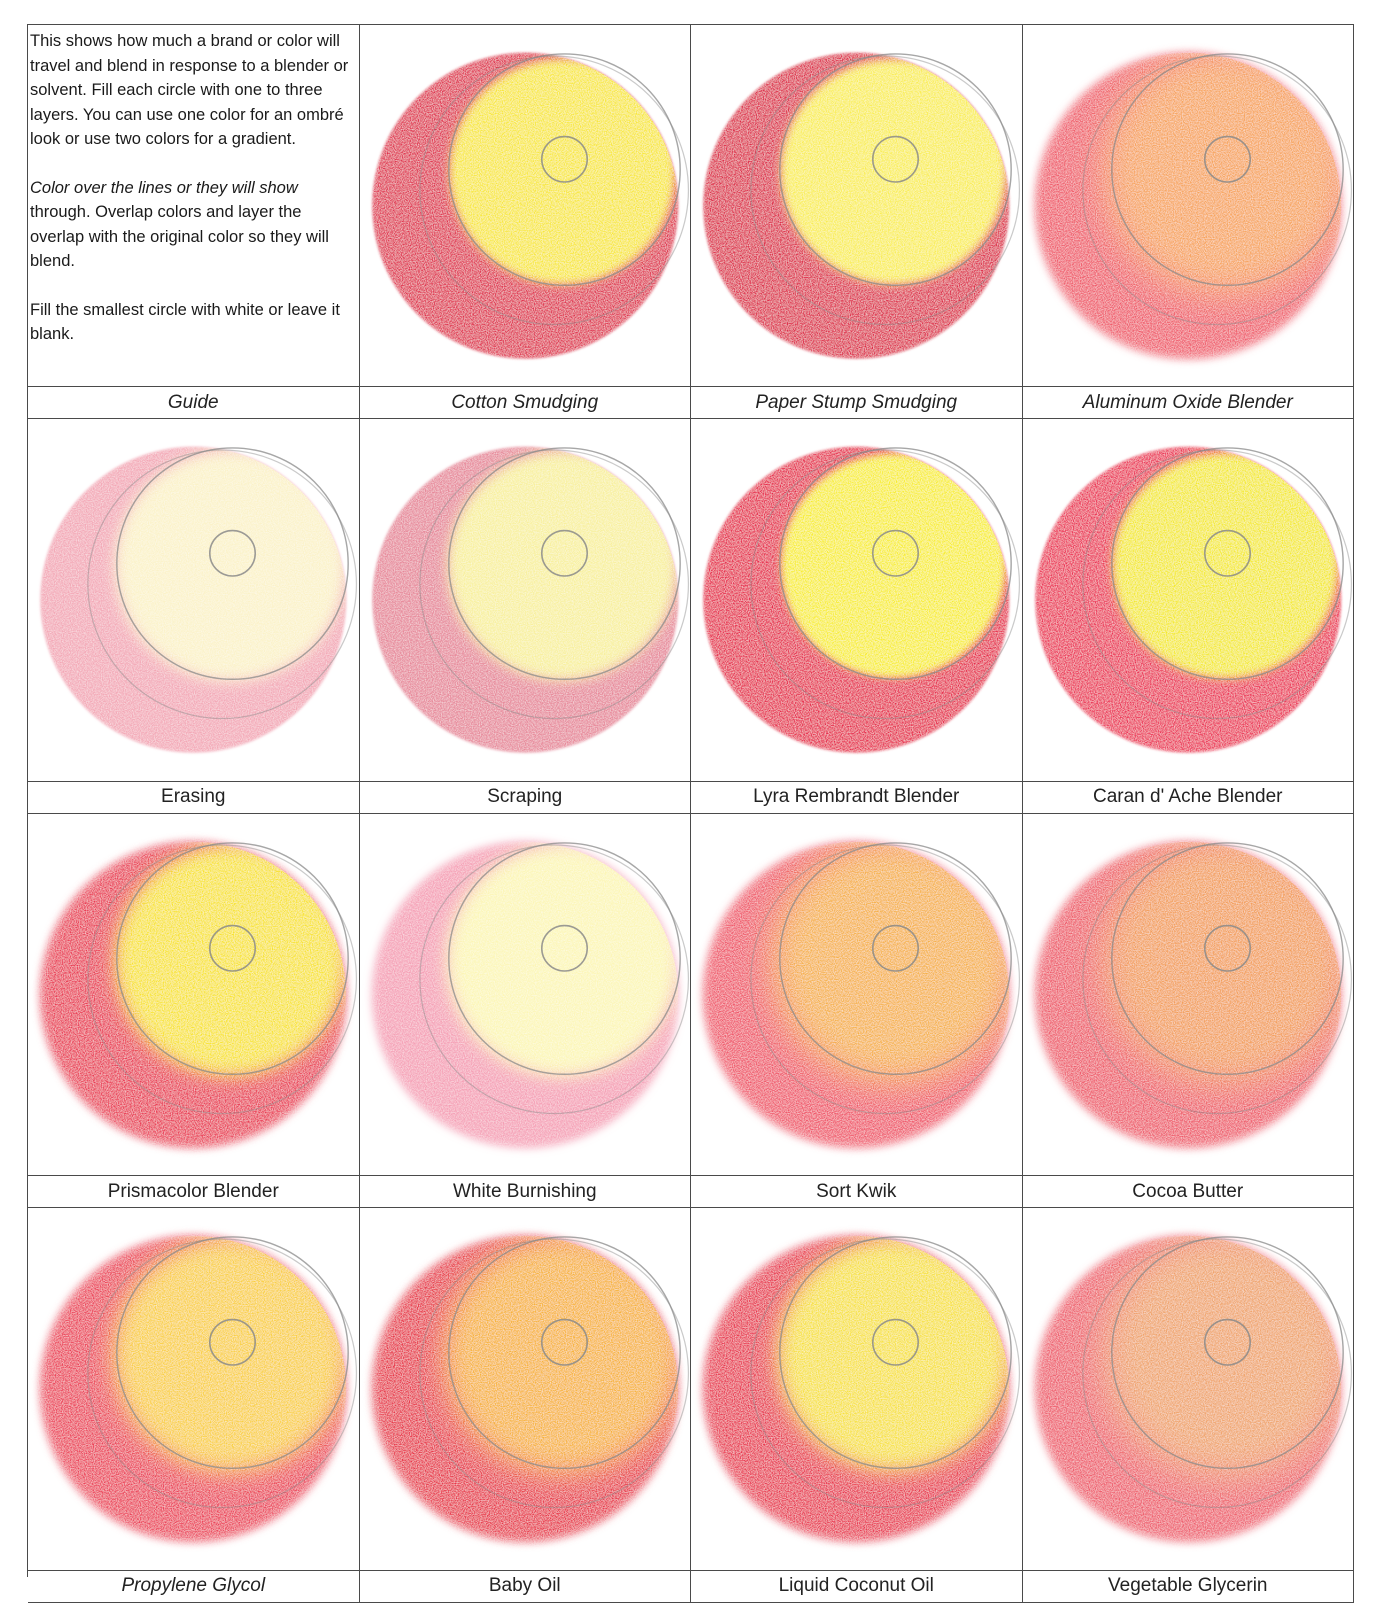 Image resolution: width=1386 pixels, height=1603 pixels. What do you see at coordinates (856, 1191) in the screenshot?
I see `swatch-label: Sort Kwik` at bounding box center [856, 1191].